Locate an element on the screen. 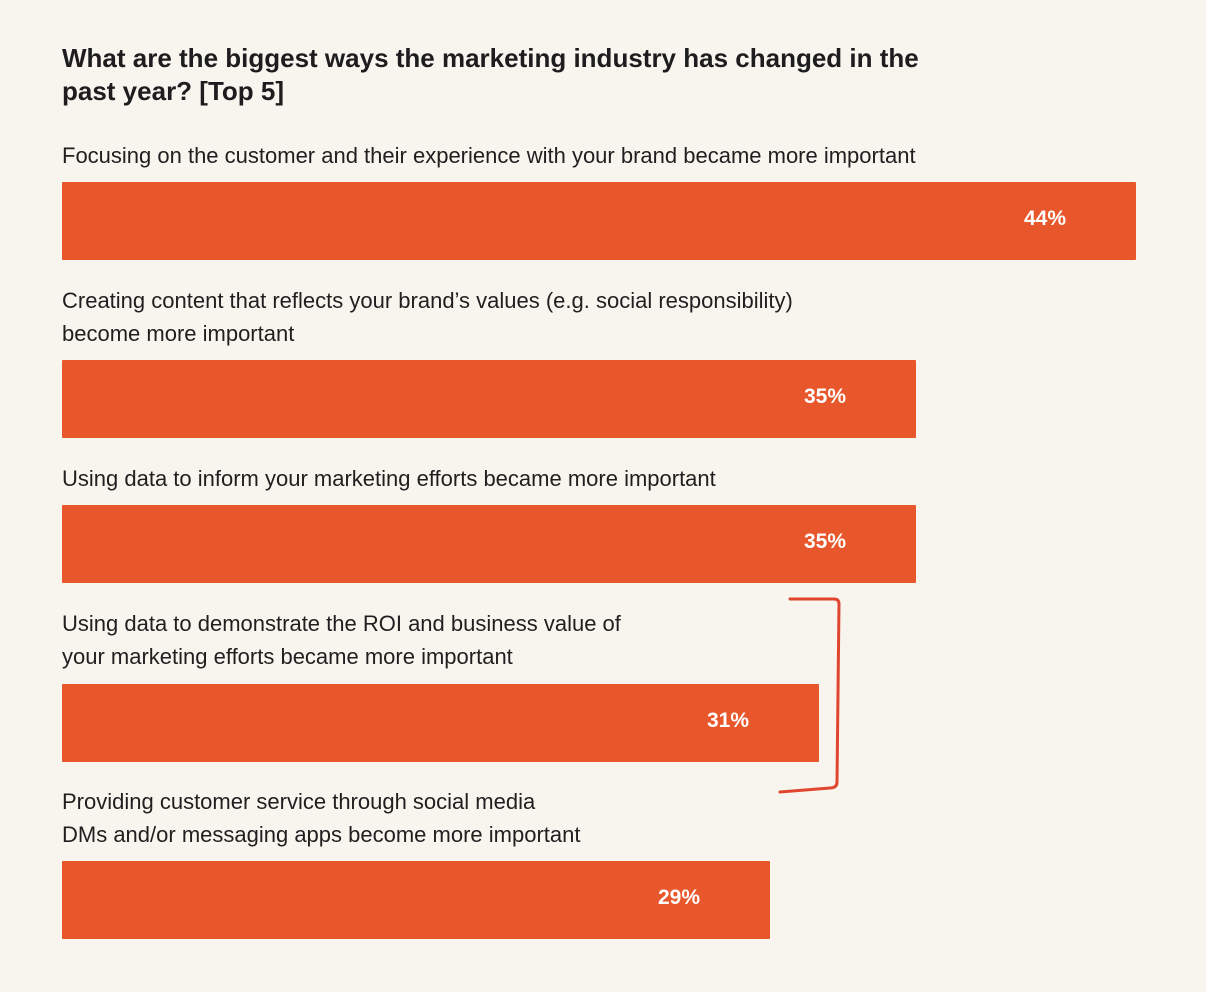 This screenshot has height=992, width=1206. bar-value-label: 31% is located at coordinates (727, 720).